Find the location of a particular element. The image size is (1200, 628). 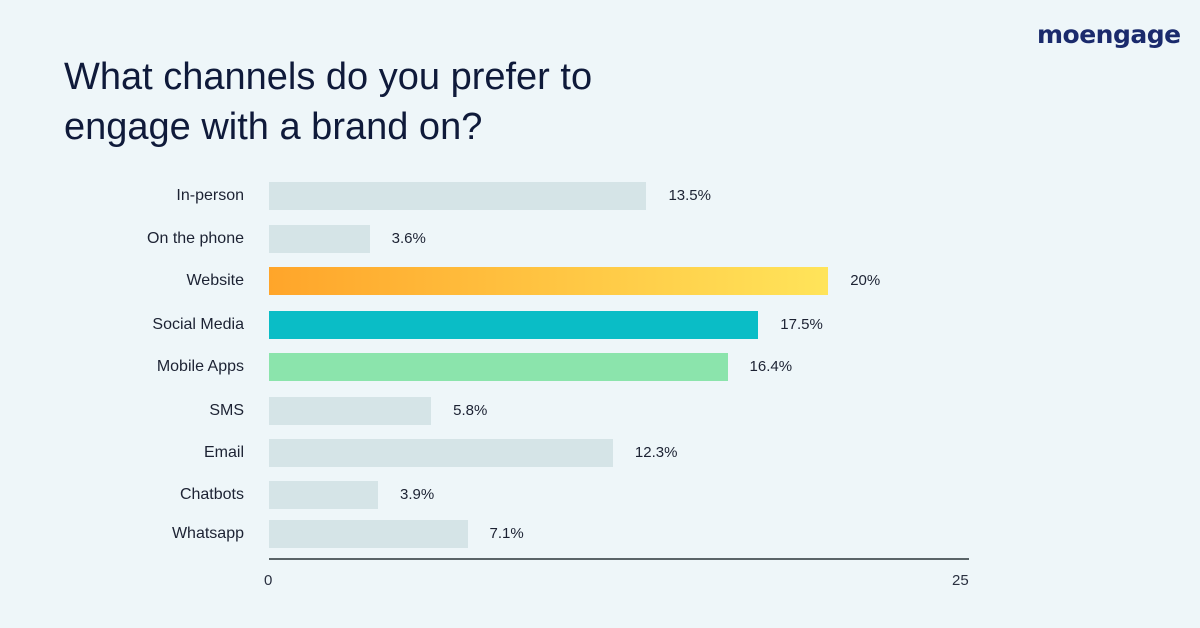

bar-row: In-person 13.5% is located at coordinates (600, 196).